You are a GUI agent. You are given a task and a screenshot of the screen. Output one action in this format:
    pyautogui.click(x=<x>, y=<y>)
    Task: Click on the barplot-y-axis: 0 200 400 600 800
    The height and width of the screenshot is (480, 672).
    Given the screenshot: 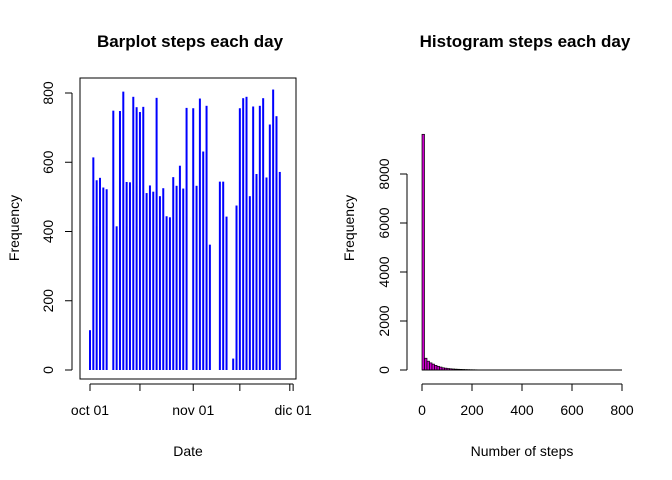 What is the action you would take?
    pyautogui.click(x=56, y=227)
    